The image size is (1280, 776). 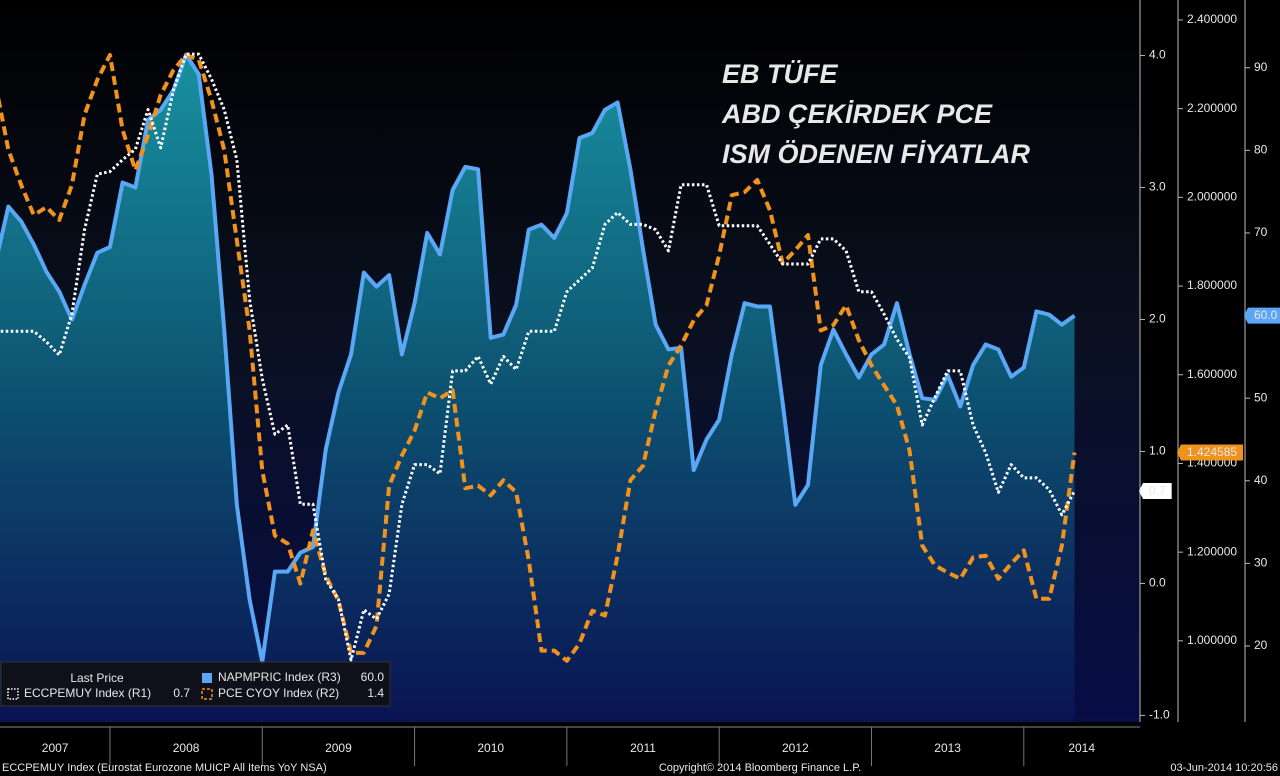 I want to click on x-axis-band, so click(x=570, y=744).